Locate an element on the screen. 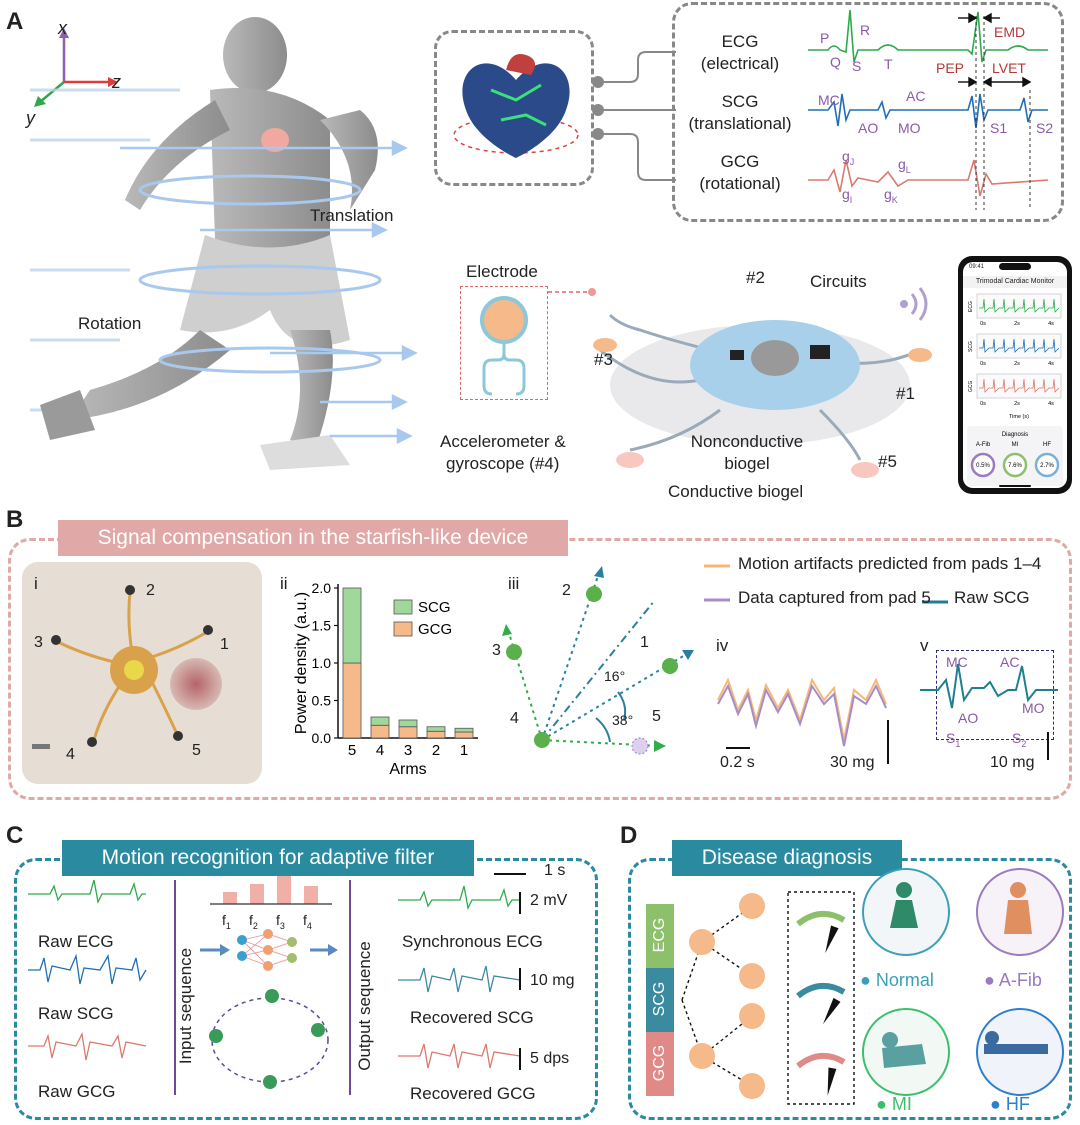  x-axis-label: Arms is located at coordinates (407, 769).